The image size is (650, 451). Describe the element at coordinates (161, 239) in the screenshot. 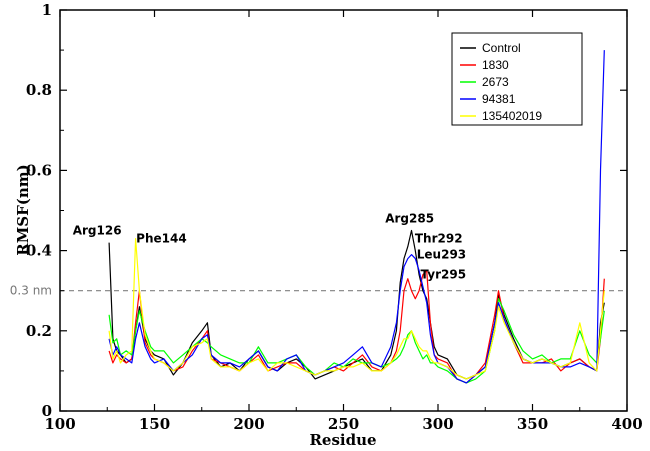

I see `annotation-phe144: Phe144` at that location.